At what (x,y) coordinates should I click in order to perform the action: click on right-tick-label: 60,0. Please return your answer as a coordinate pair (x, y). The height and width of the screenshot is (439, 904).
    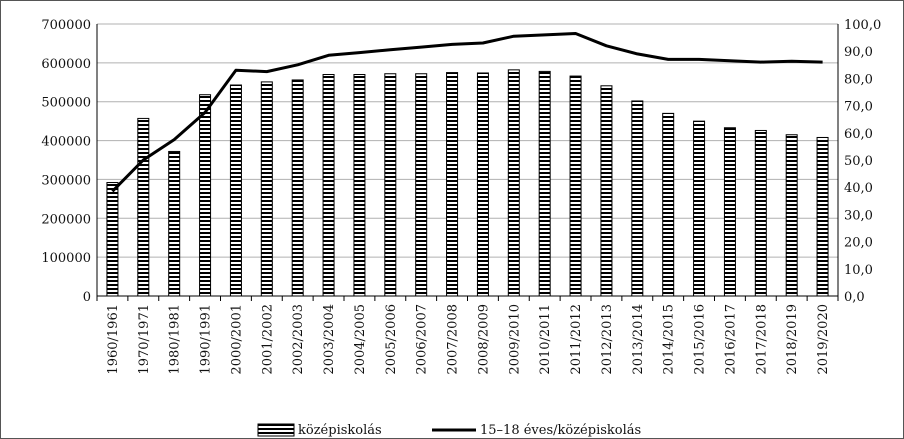
    Looking at the image, I should click on (858, 134).